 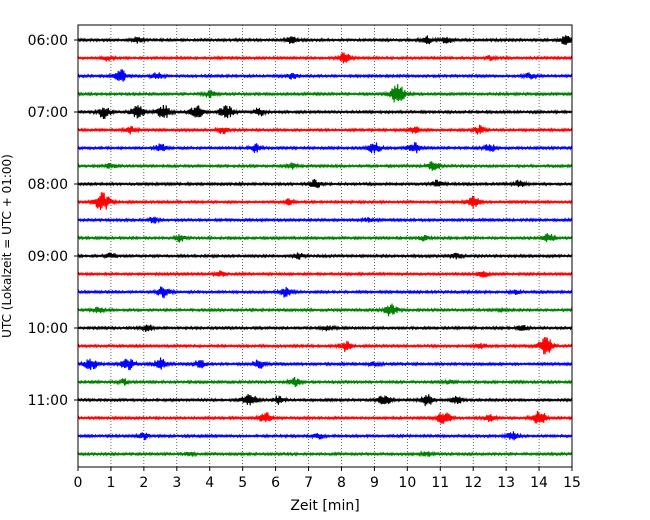 I want to click on x-tick-label: 8, so click(x=341, y=483).